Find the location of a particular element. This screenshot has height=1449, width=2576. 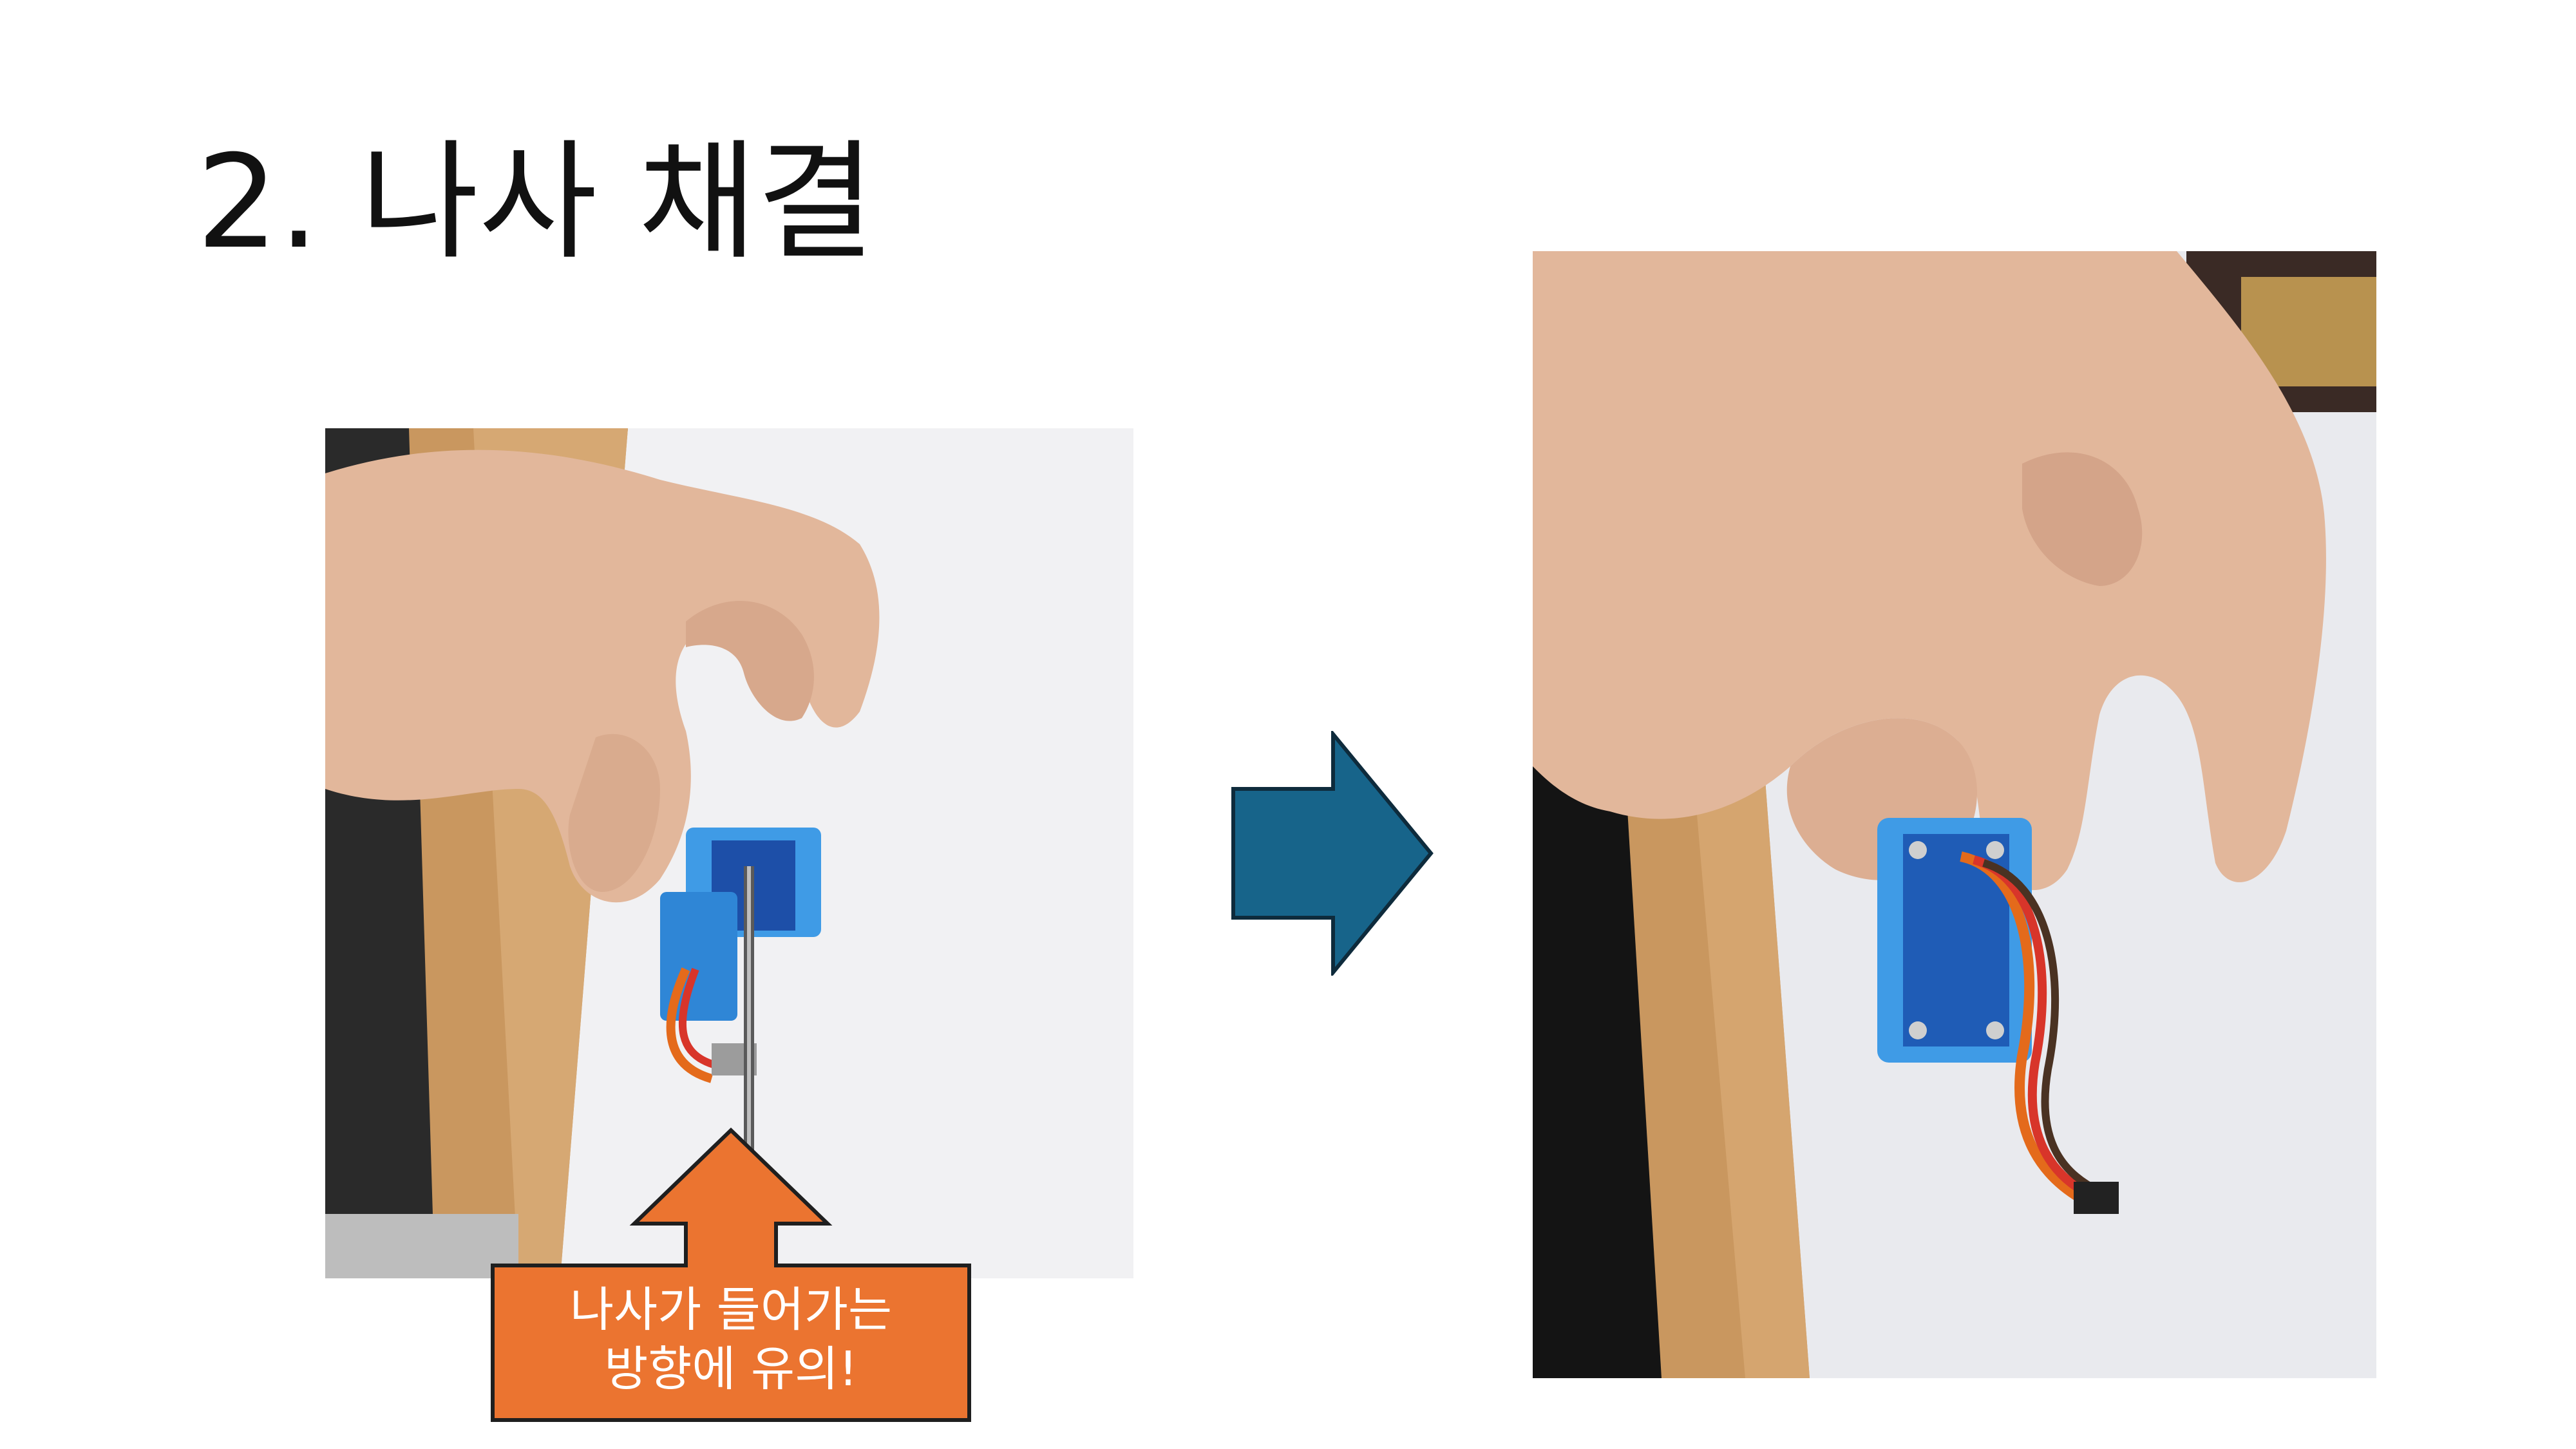

slide-title: 2. 나사 채결 is located at coordinates (535, 203).